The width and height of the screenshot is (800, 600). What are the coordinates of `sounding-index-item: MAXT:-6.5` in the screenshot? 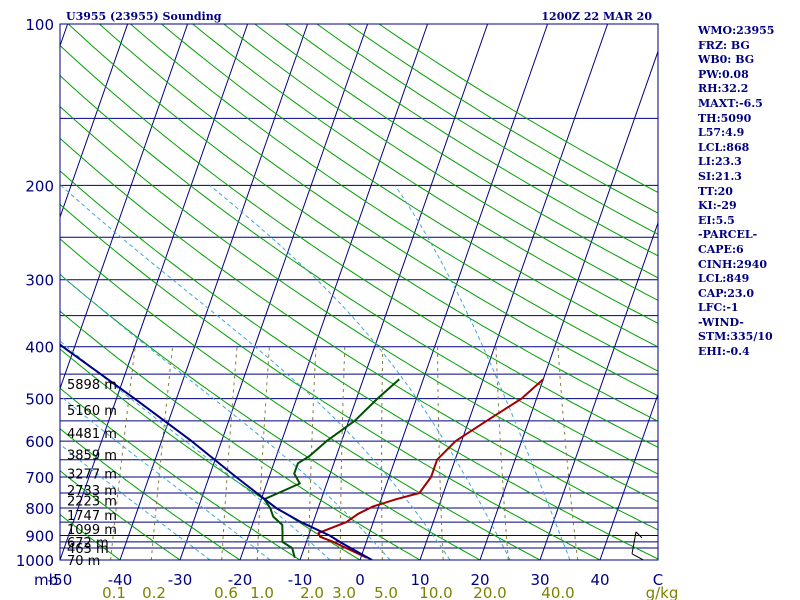 It's located at (730, 103).